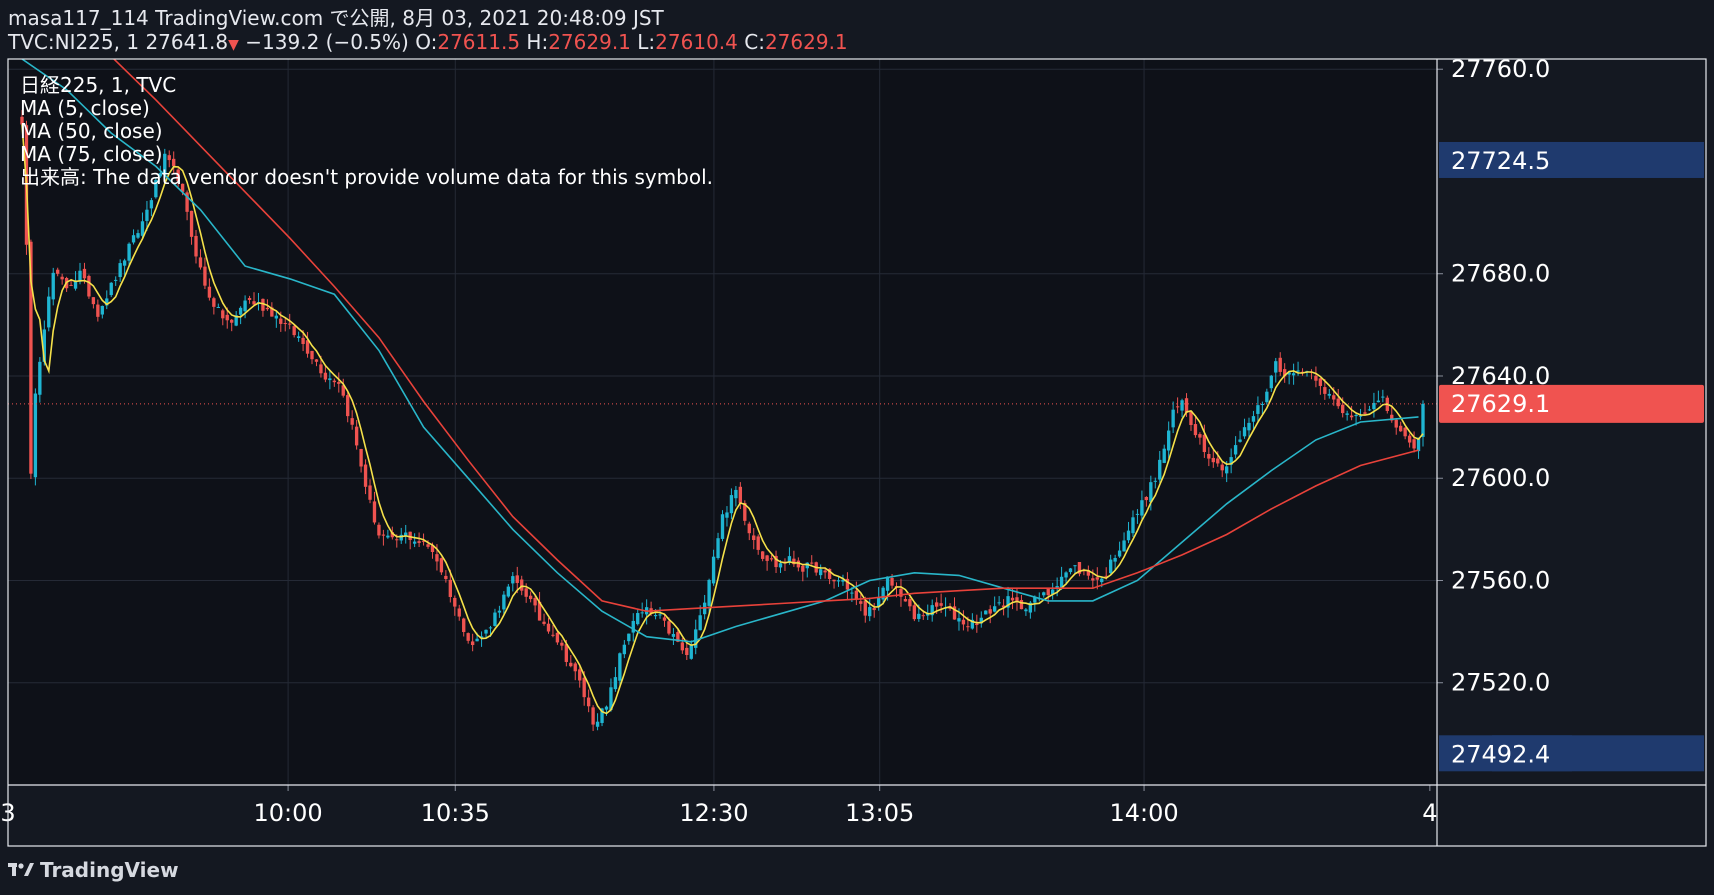 This screenshot has width=1714, height=895. I want to click on last-price-badge, so click(1571, 403).